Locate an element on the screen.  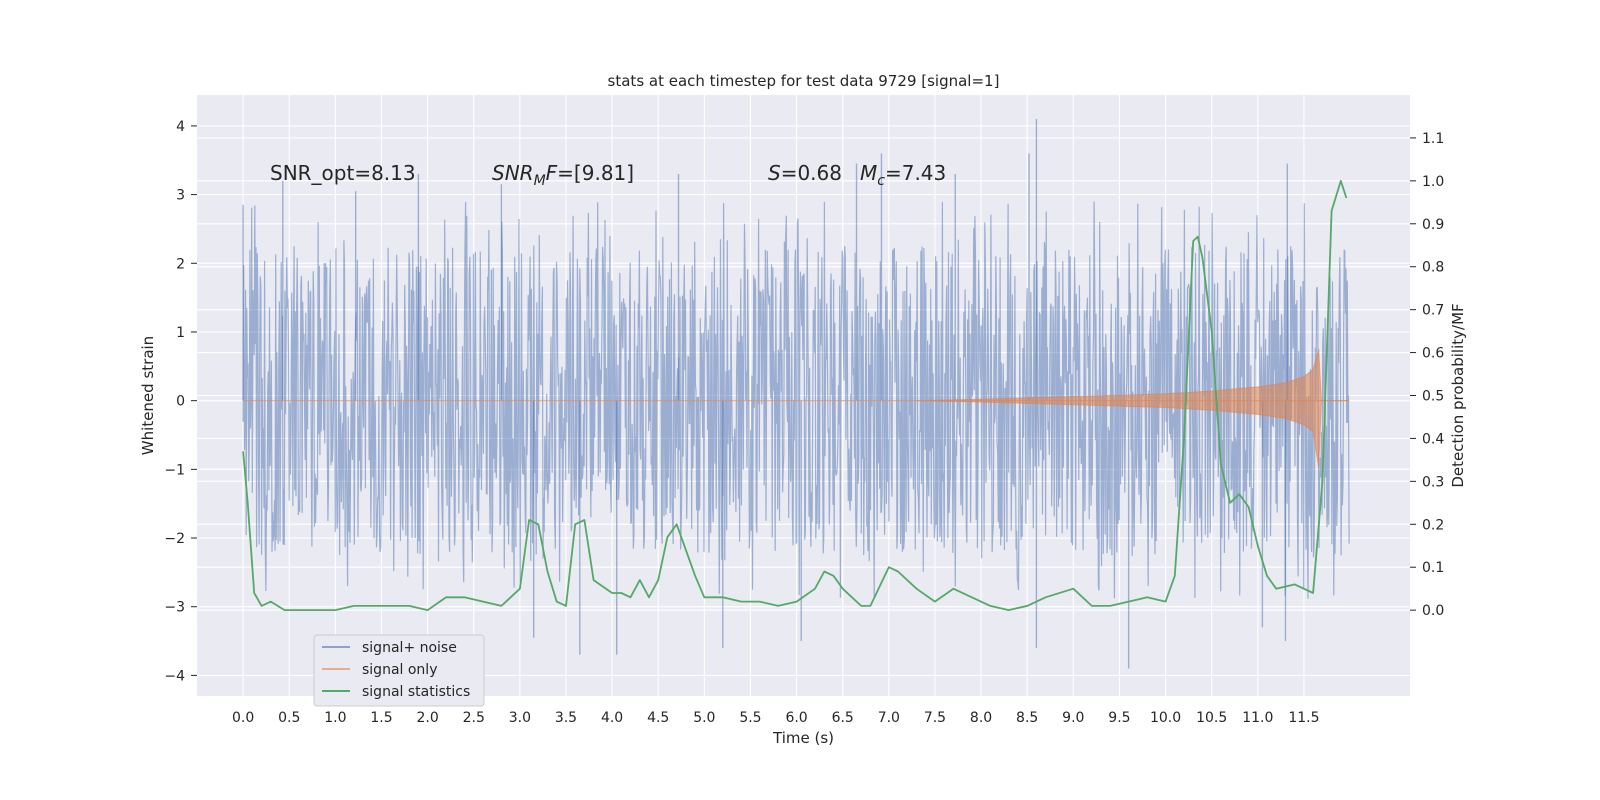
x-tick-label: 9.5 is located at coordinates (1119, 718).